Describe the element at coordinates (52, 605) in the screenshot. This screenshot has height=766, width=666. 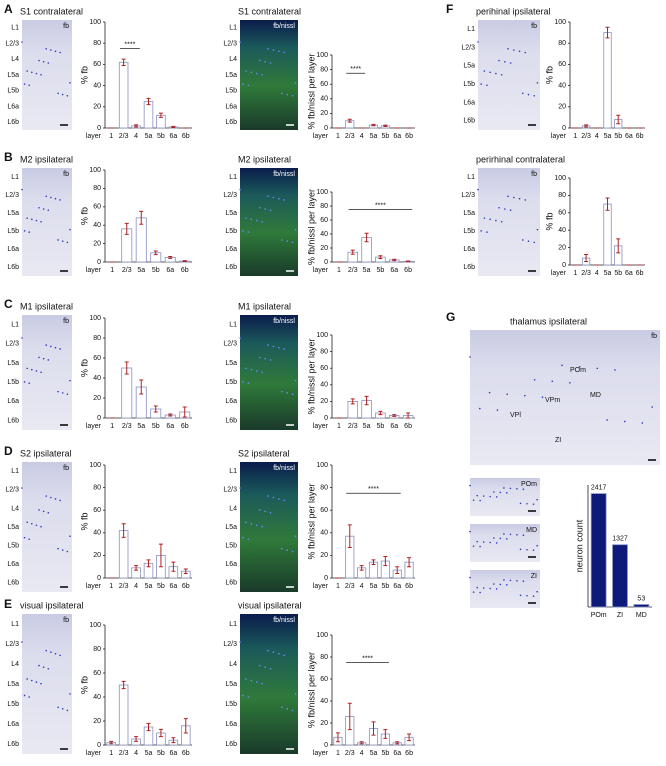
I see `image-title: visual ipsilateral` at that location.